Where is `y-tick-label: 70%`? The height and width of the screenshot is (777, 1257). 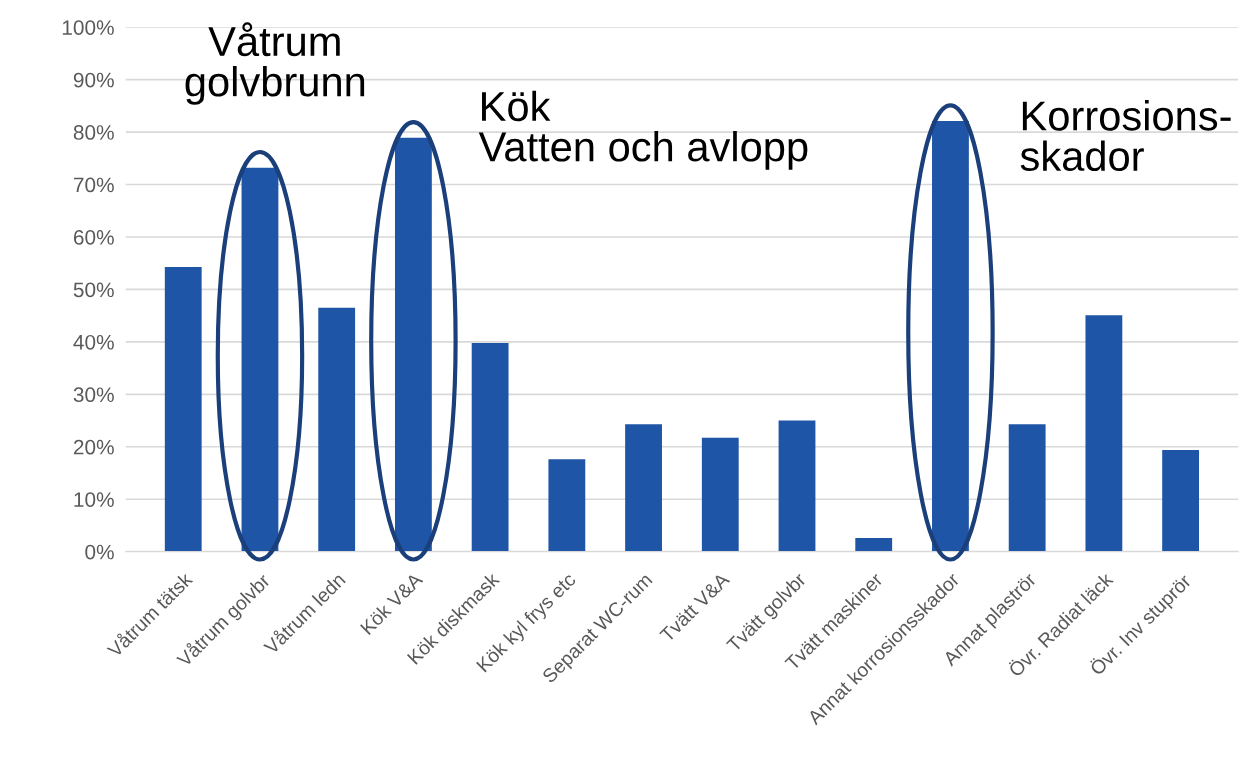
y-tick-label: 70% is located at coordinates (93, 185).